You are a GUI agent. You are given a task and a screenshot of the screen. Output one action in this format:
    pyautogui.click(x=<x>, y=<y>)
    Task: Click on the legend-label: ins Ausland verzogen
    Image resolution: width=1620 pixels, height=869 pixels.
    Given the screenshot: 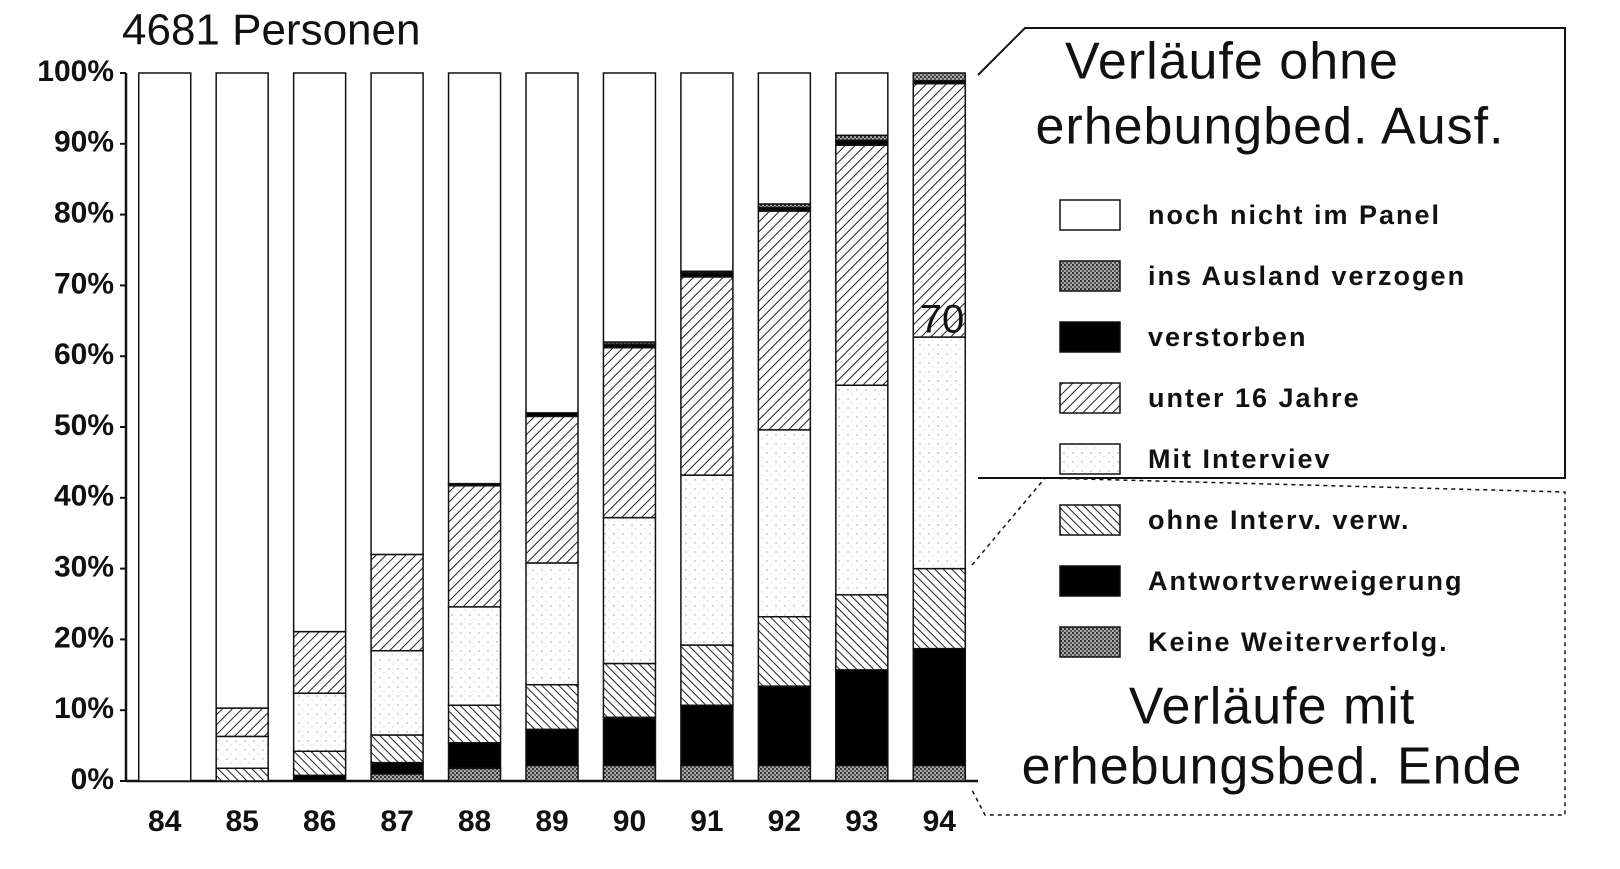 What is the action you would take?
    pyautogui.click(x=1307, y=276)
    